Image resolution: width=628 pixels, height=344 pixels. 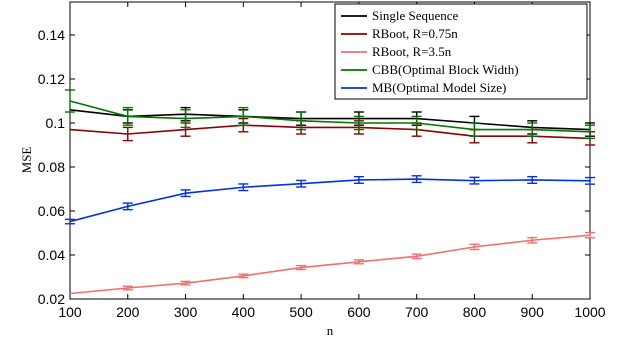 What do you see at coordinates (330, 330) in the screenshot?
I see `x-axis-title: n` at bounding box center [330, 330].